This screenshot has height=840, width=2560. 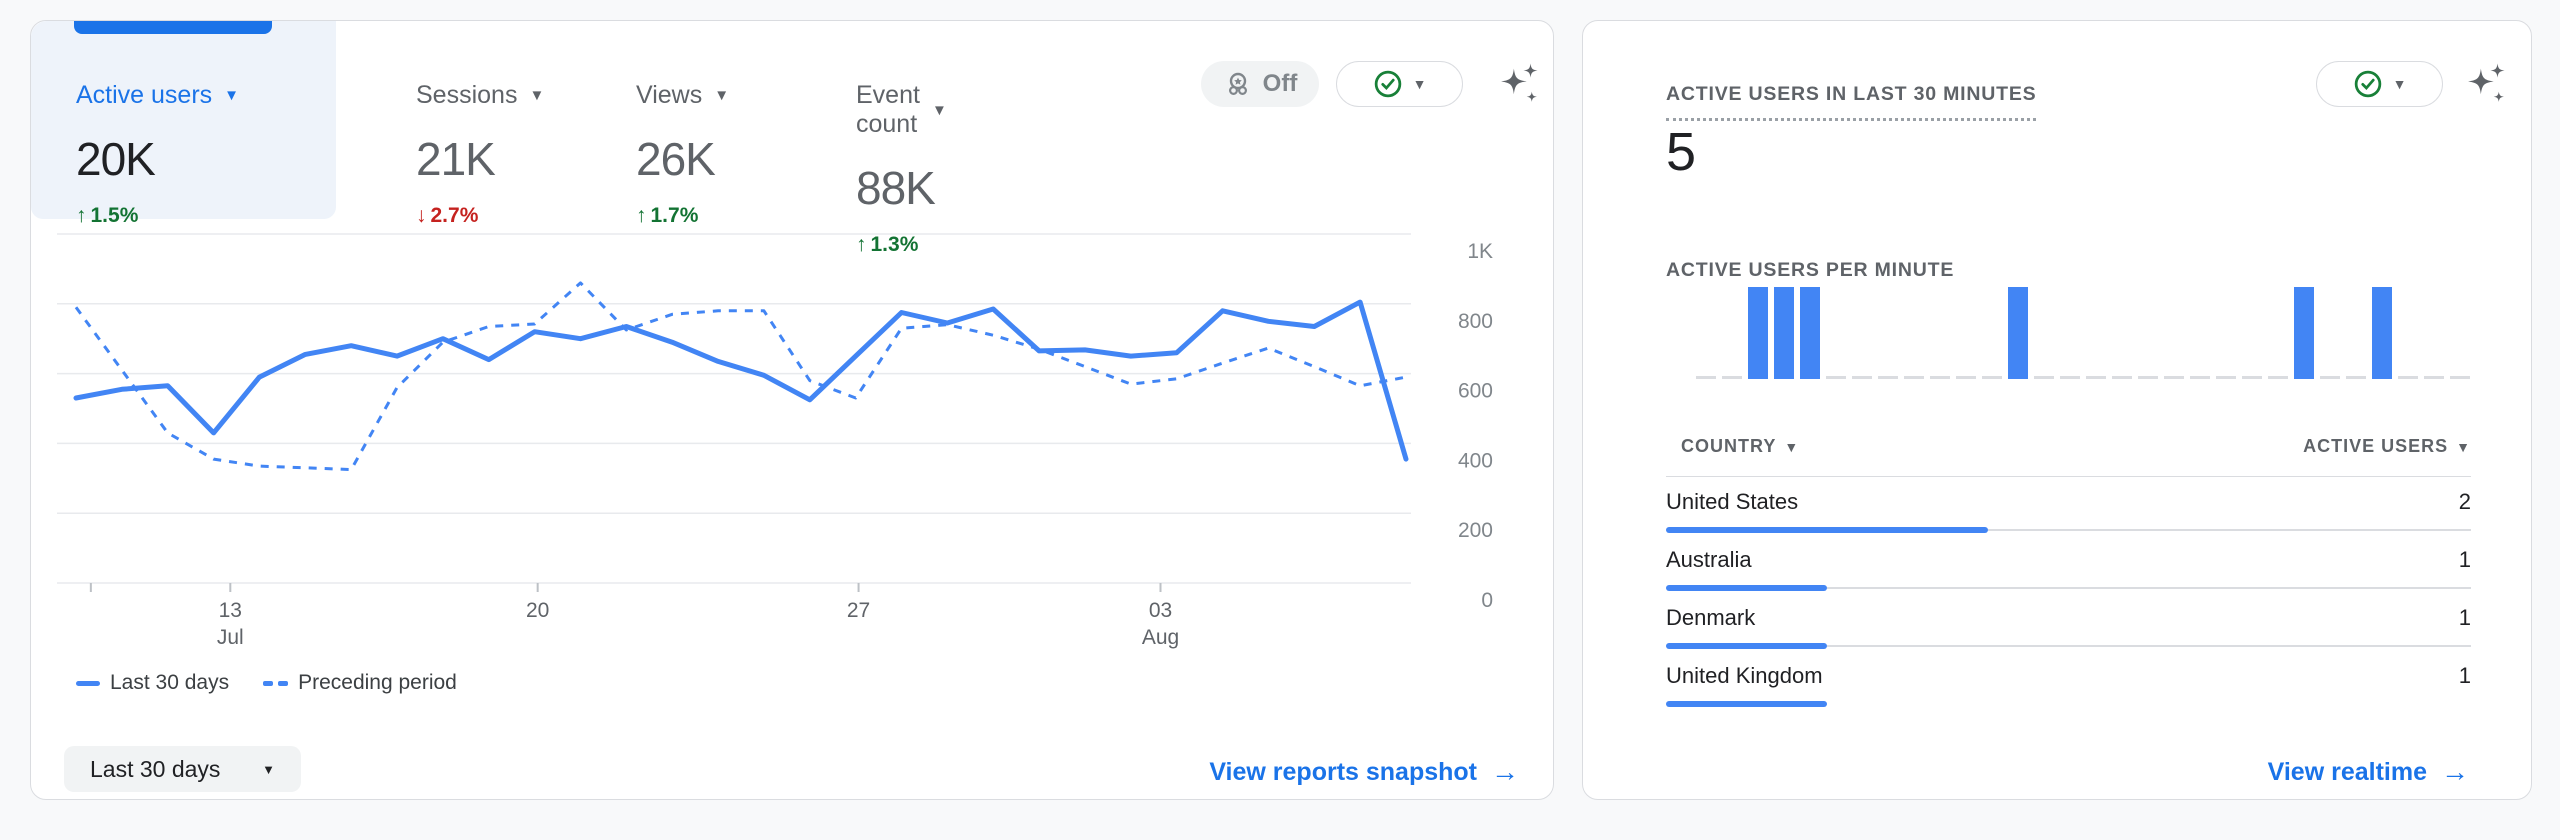 I want to click on date-range-selector: Last 30 days ▼, so click(x=182, y=769).